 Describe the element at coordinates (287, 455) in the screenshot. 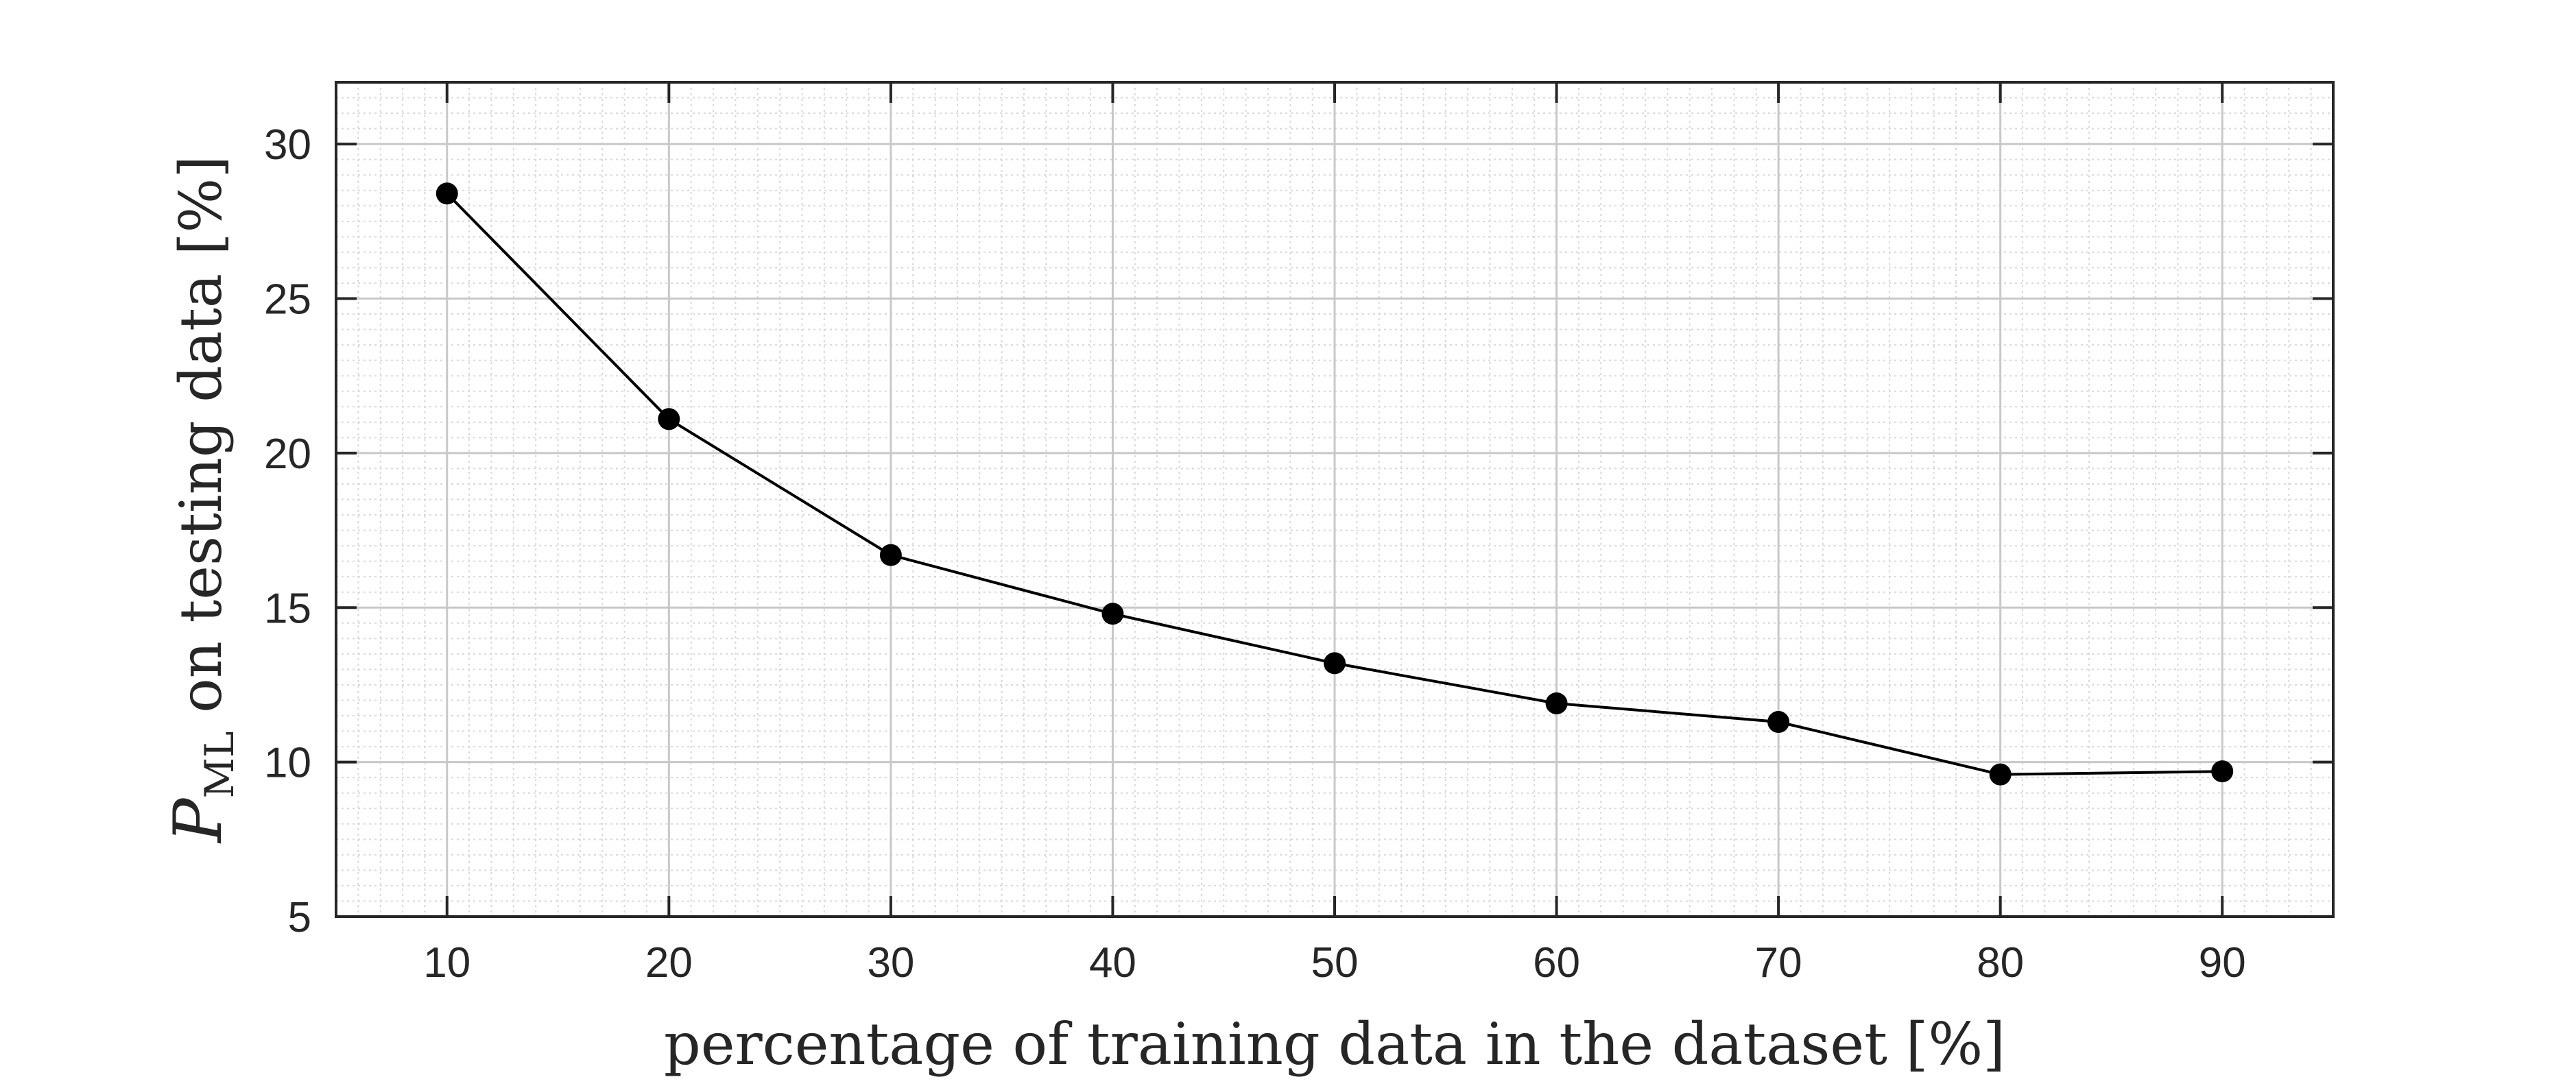

I see `y-tick-label: 20` at that location.